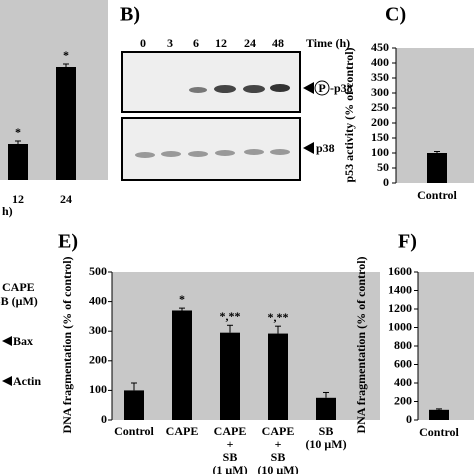 This screenshot has height=474, width=474. I want to click on x-tick-label: 24, so click(66, 199).